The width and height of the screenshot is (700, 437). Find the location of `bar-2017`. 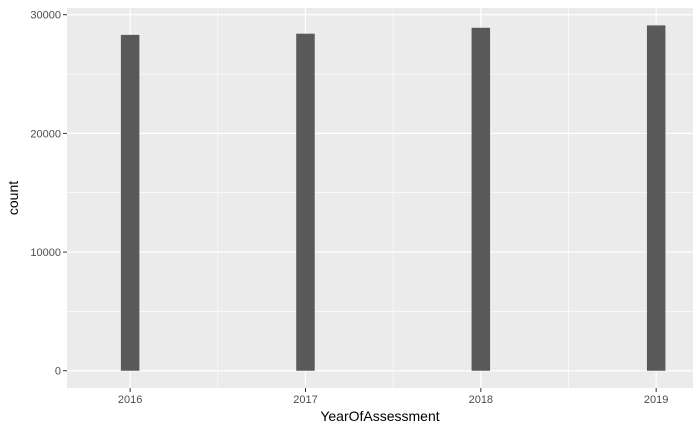

bar-2017 is located at coordinates (305, 202).